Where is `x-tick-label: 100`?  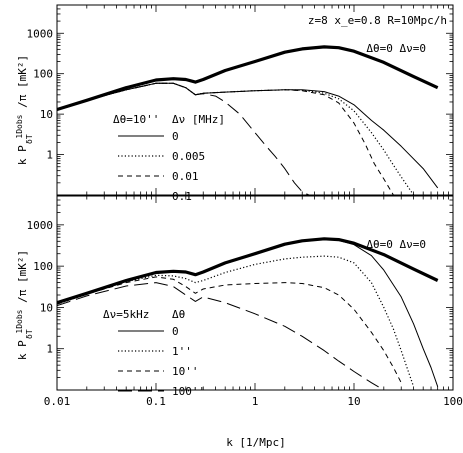 x-tick-label: 100 is located at coordinates (453, 401).